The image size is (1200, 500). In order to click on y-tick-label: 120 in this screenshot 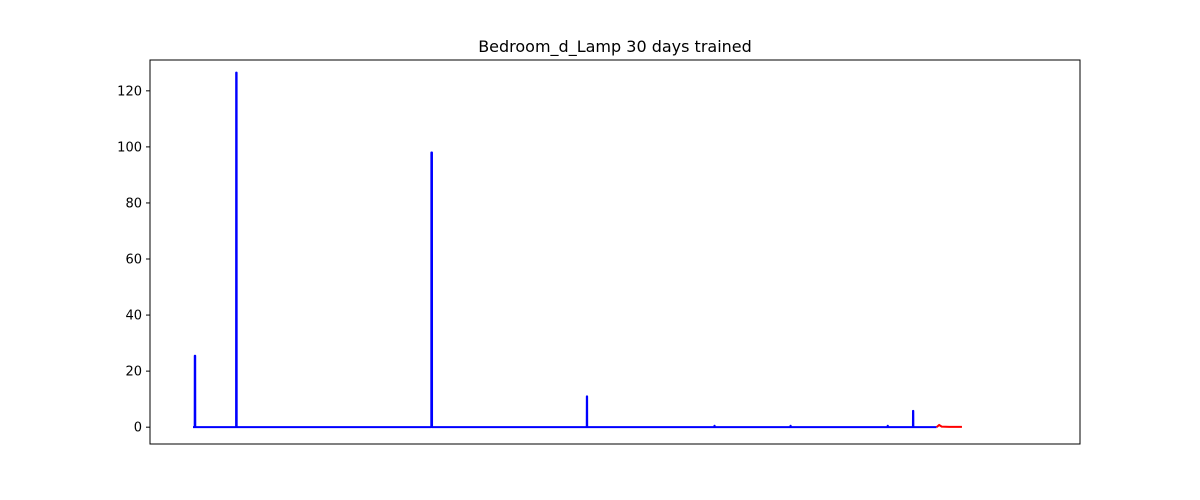, I will do `click(129, 91)`.